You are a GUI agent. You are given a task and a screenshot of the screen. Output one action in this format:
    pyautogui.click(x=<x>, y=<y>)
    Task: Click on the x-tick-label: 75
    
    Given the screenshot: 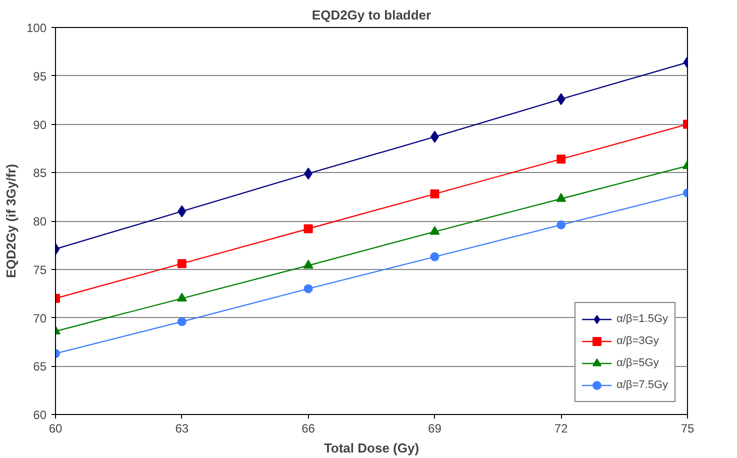 What is the action you would take?
    pyautogui.click(x=687, y=429)
    